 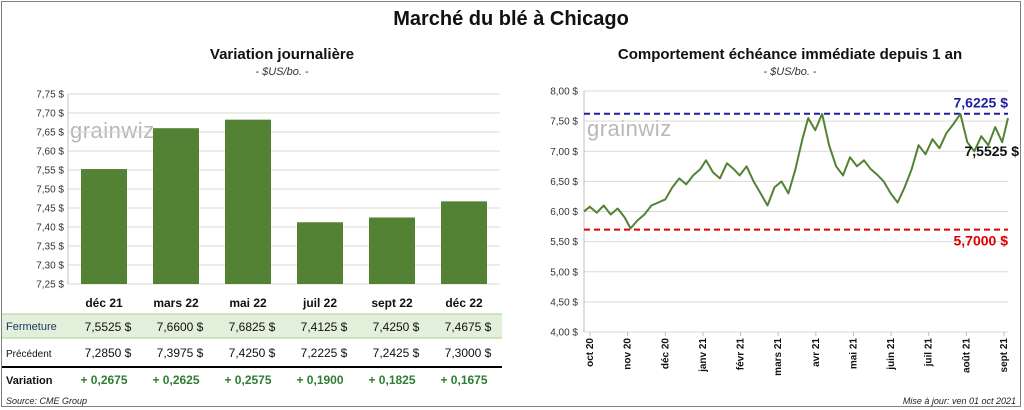 What do you see at coordinates (104, 303) in the screenshot?
I see `x-tick-label: déc 21` at bounding box center [104, 303].